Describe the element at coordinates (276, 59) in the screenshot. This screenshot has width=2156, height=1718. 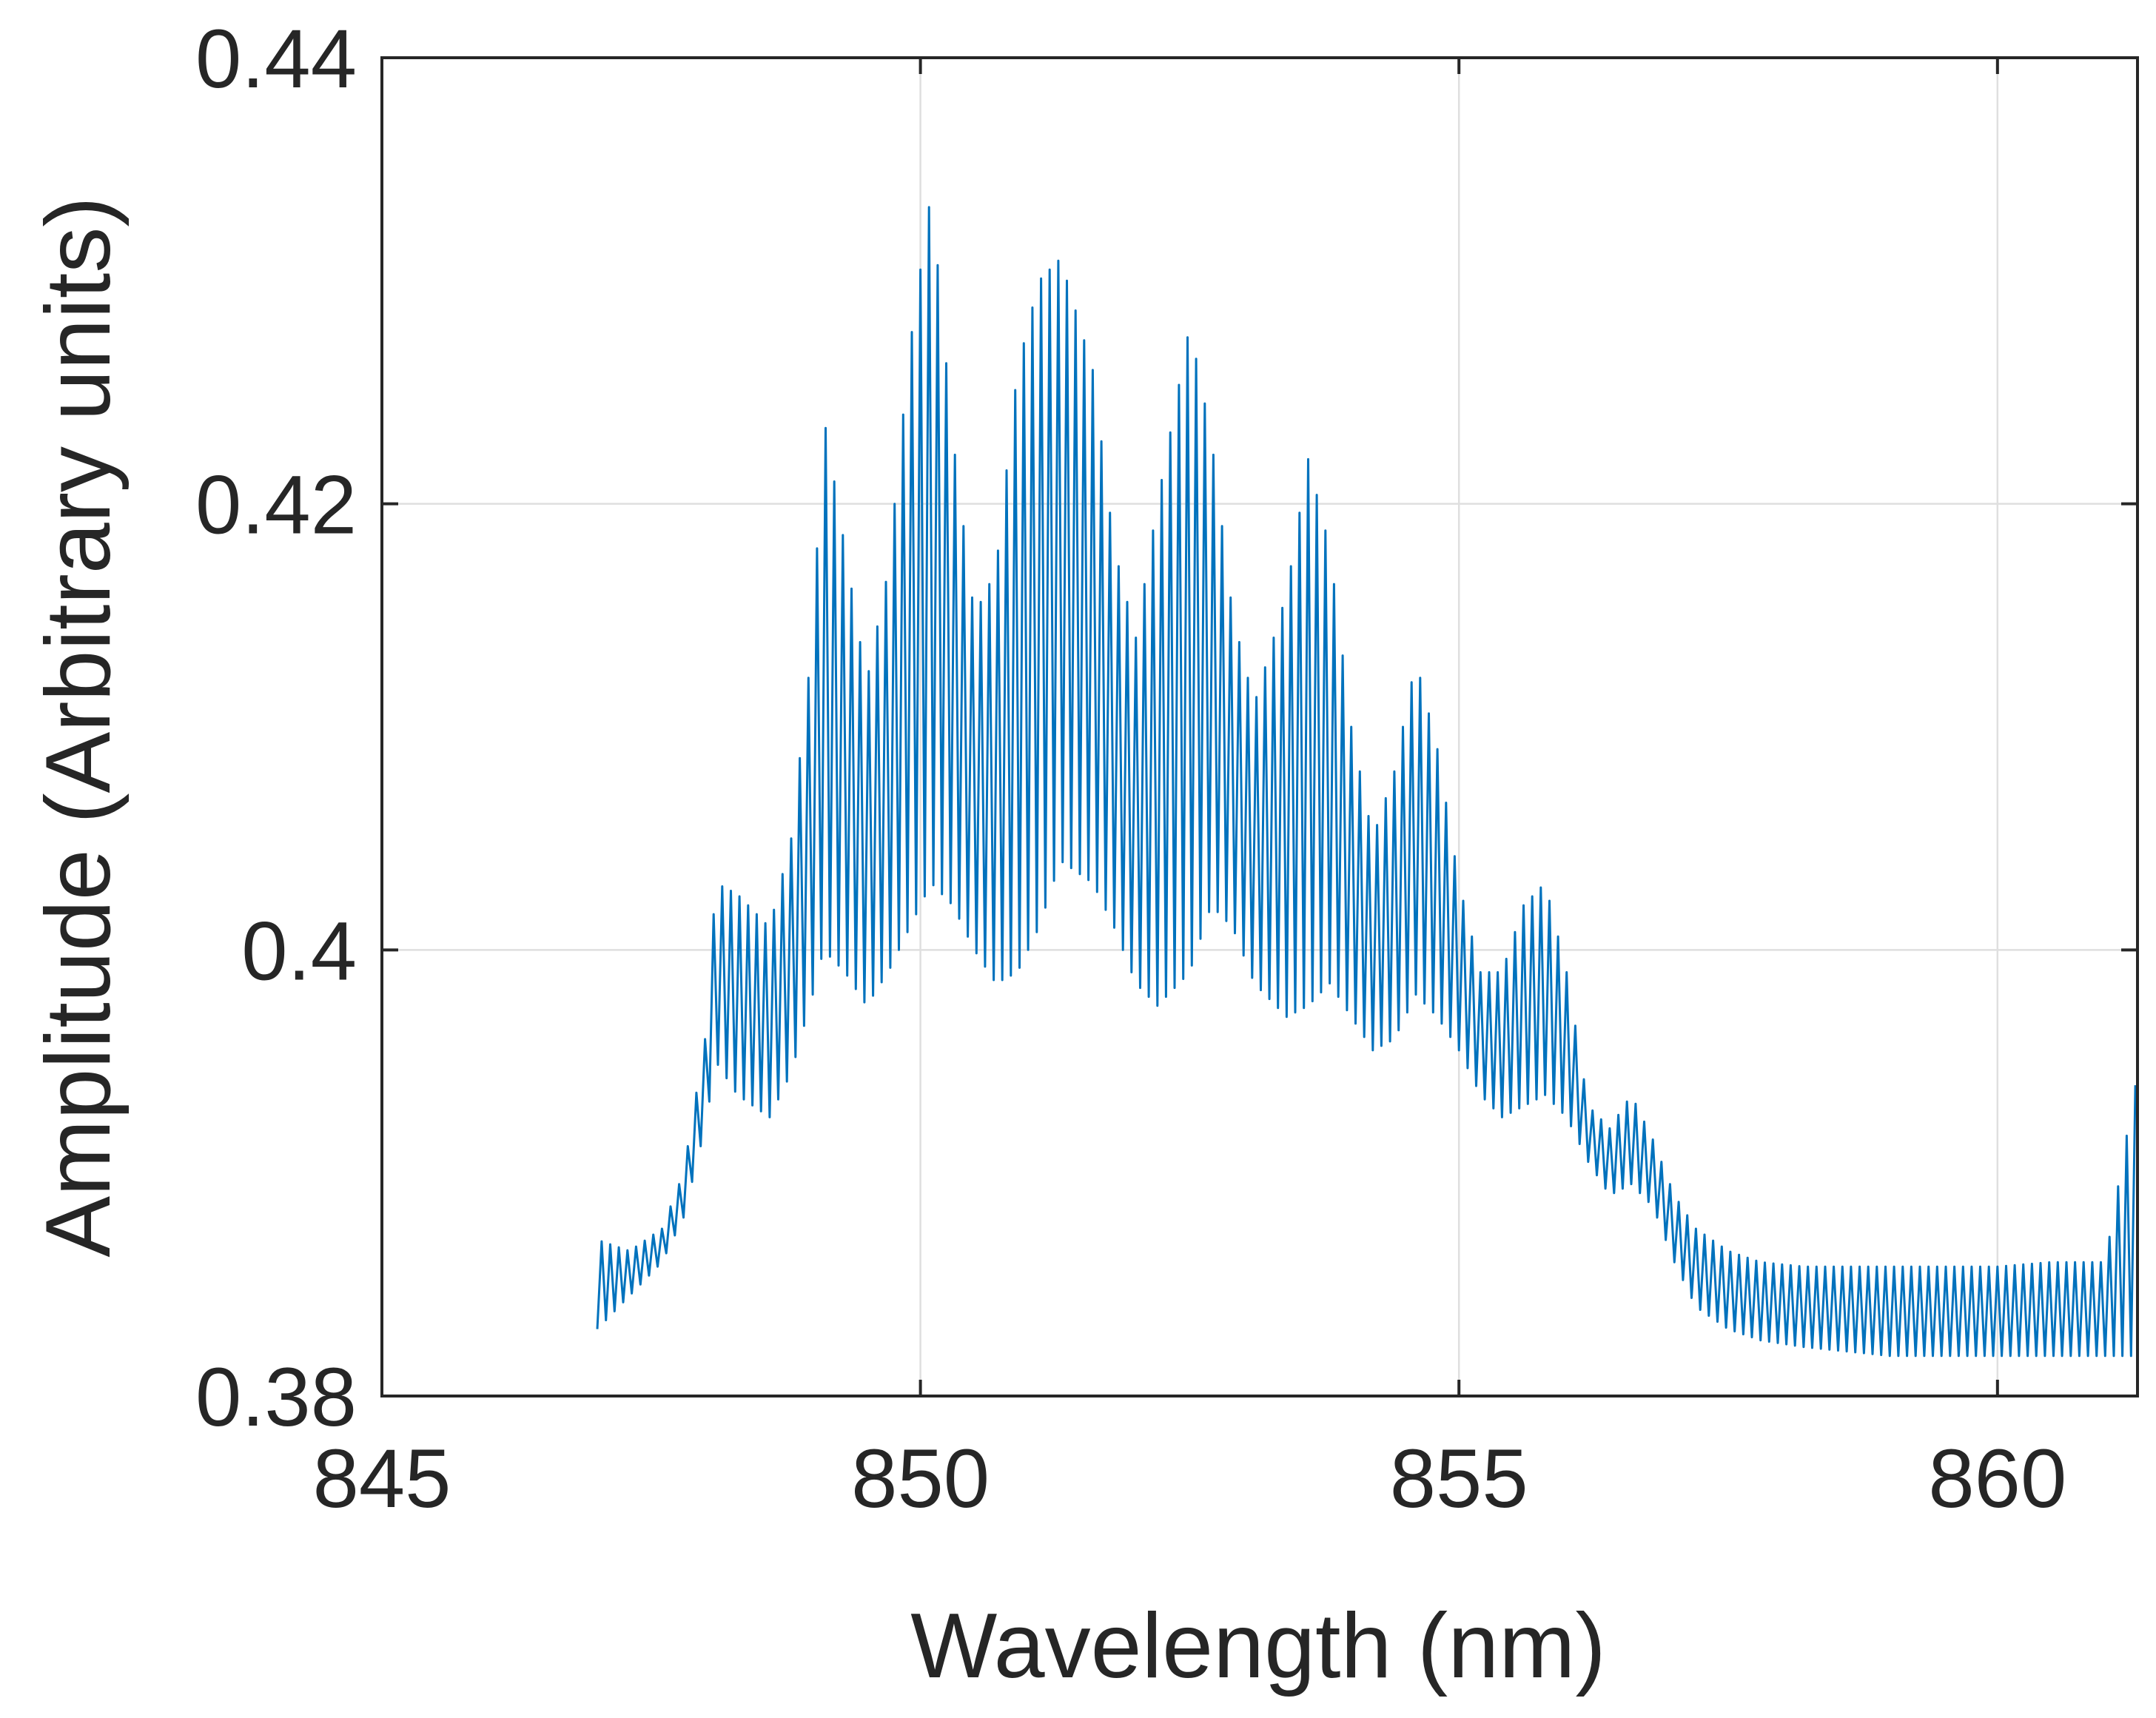
I see `y-tick-label: 0.44` at that location.